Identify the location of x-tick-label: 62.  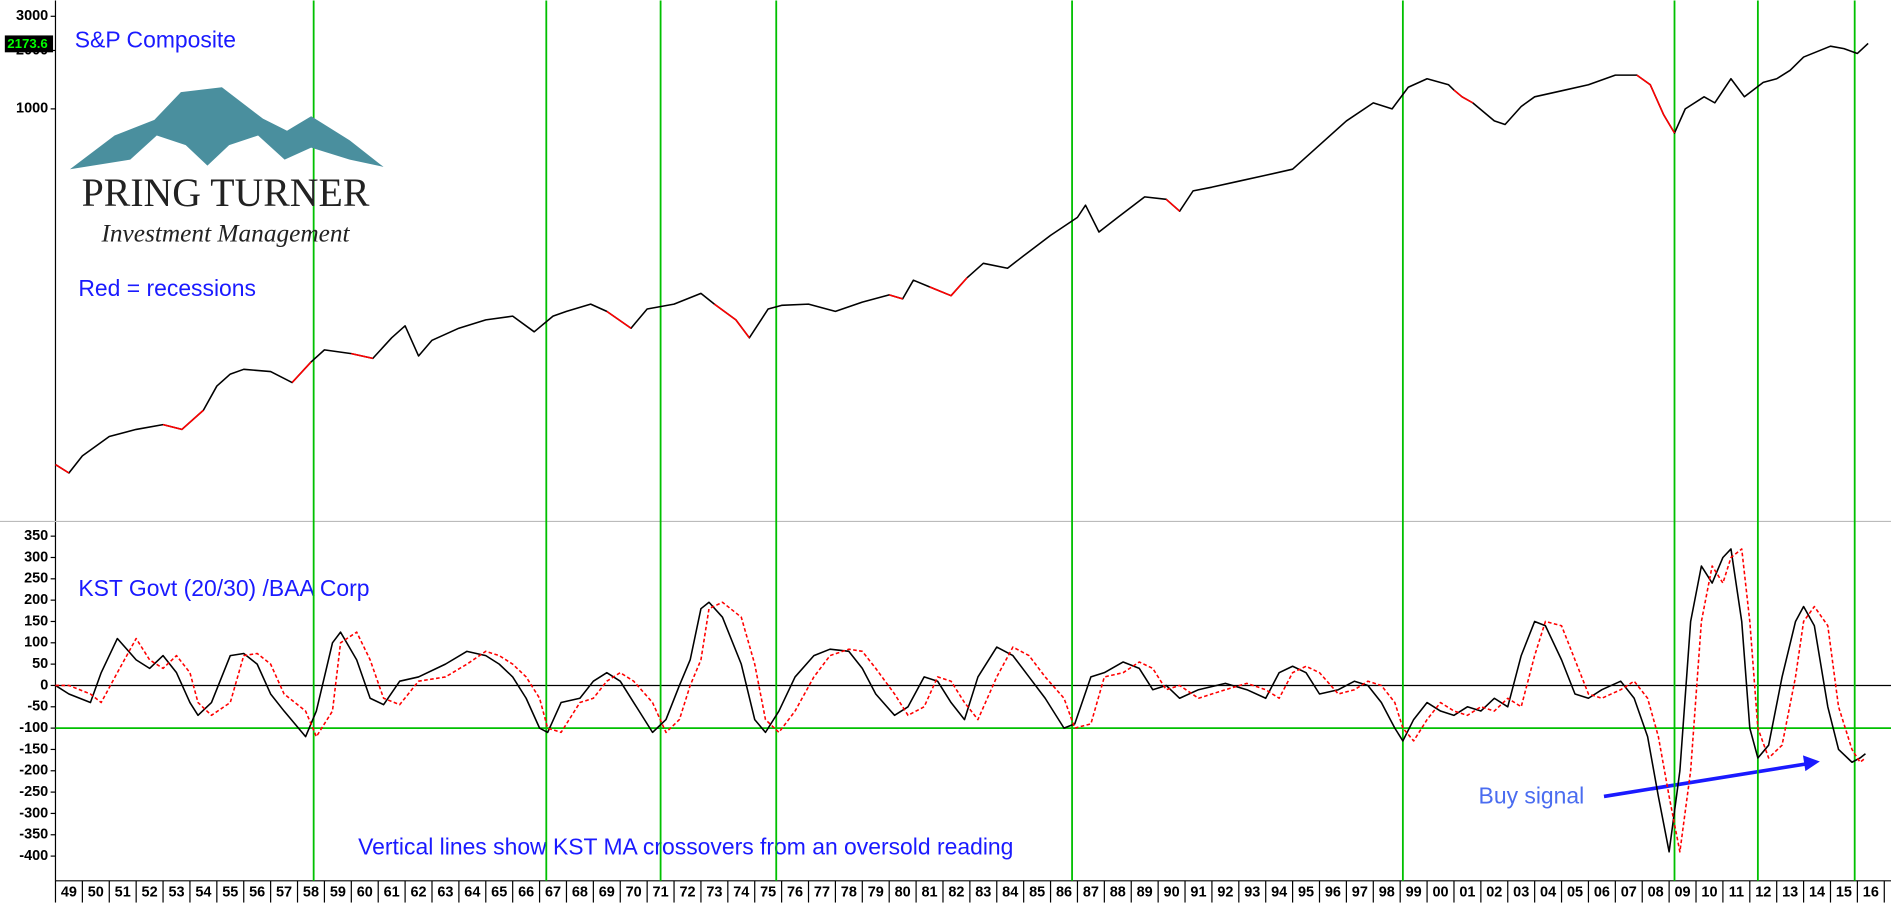
(418, 893).